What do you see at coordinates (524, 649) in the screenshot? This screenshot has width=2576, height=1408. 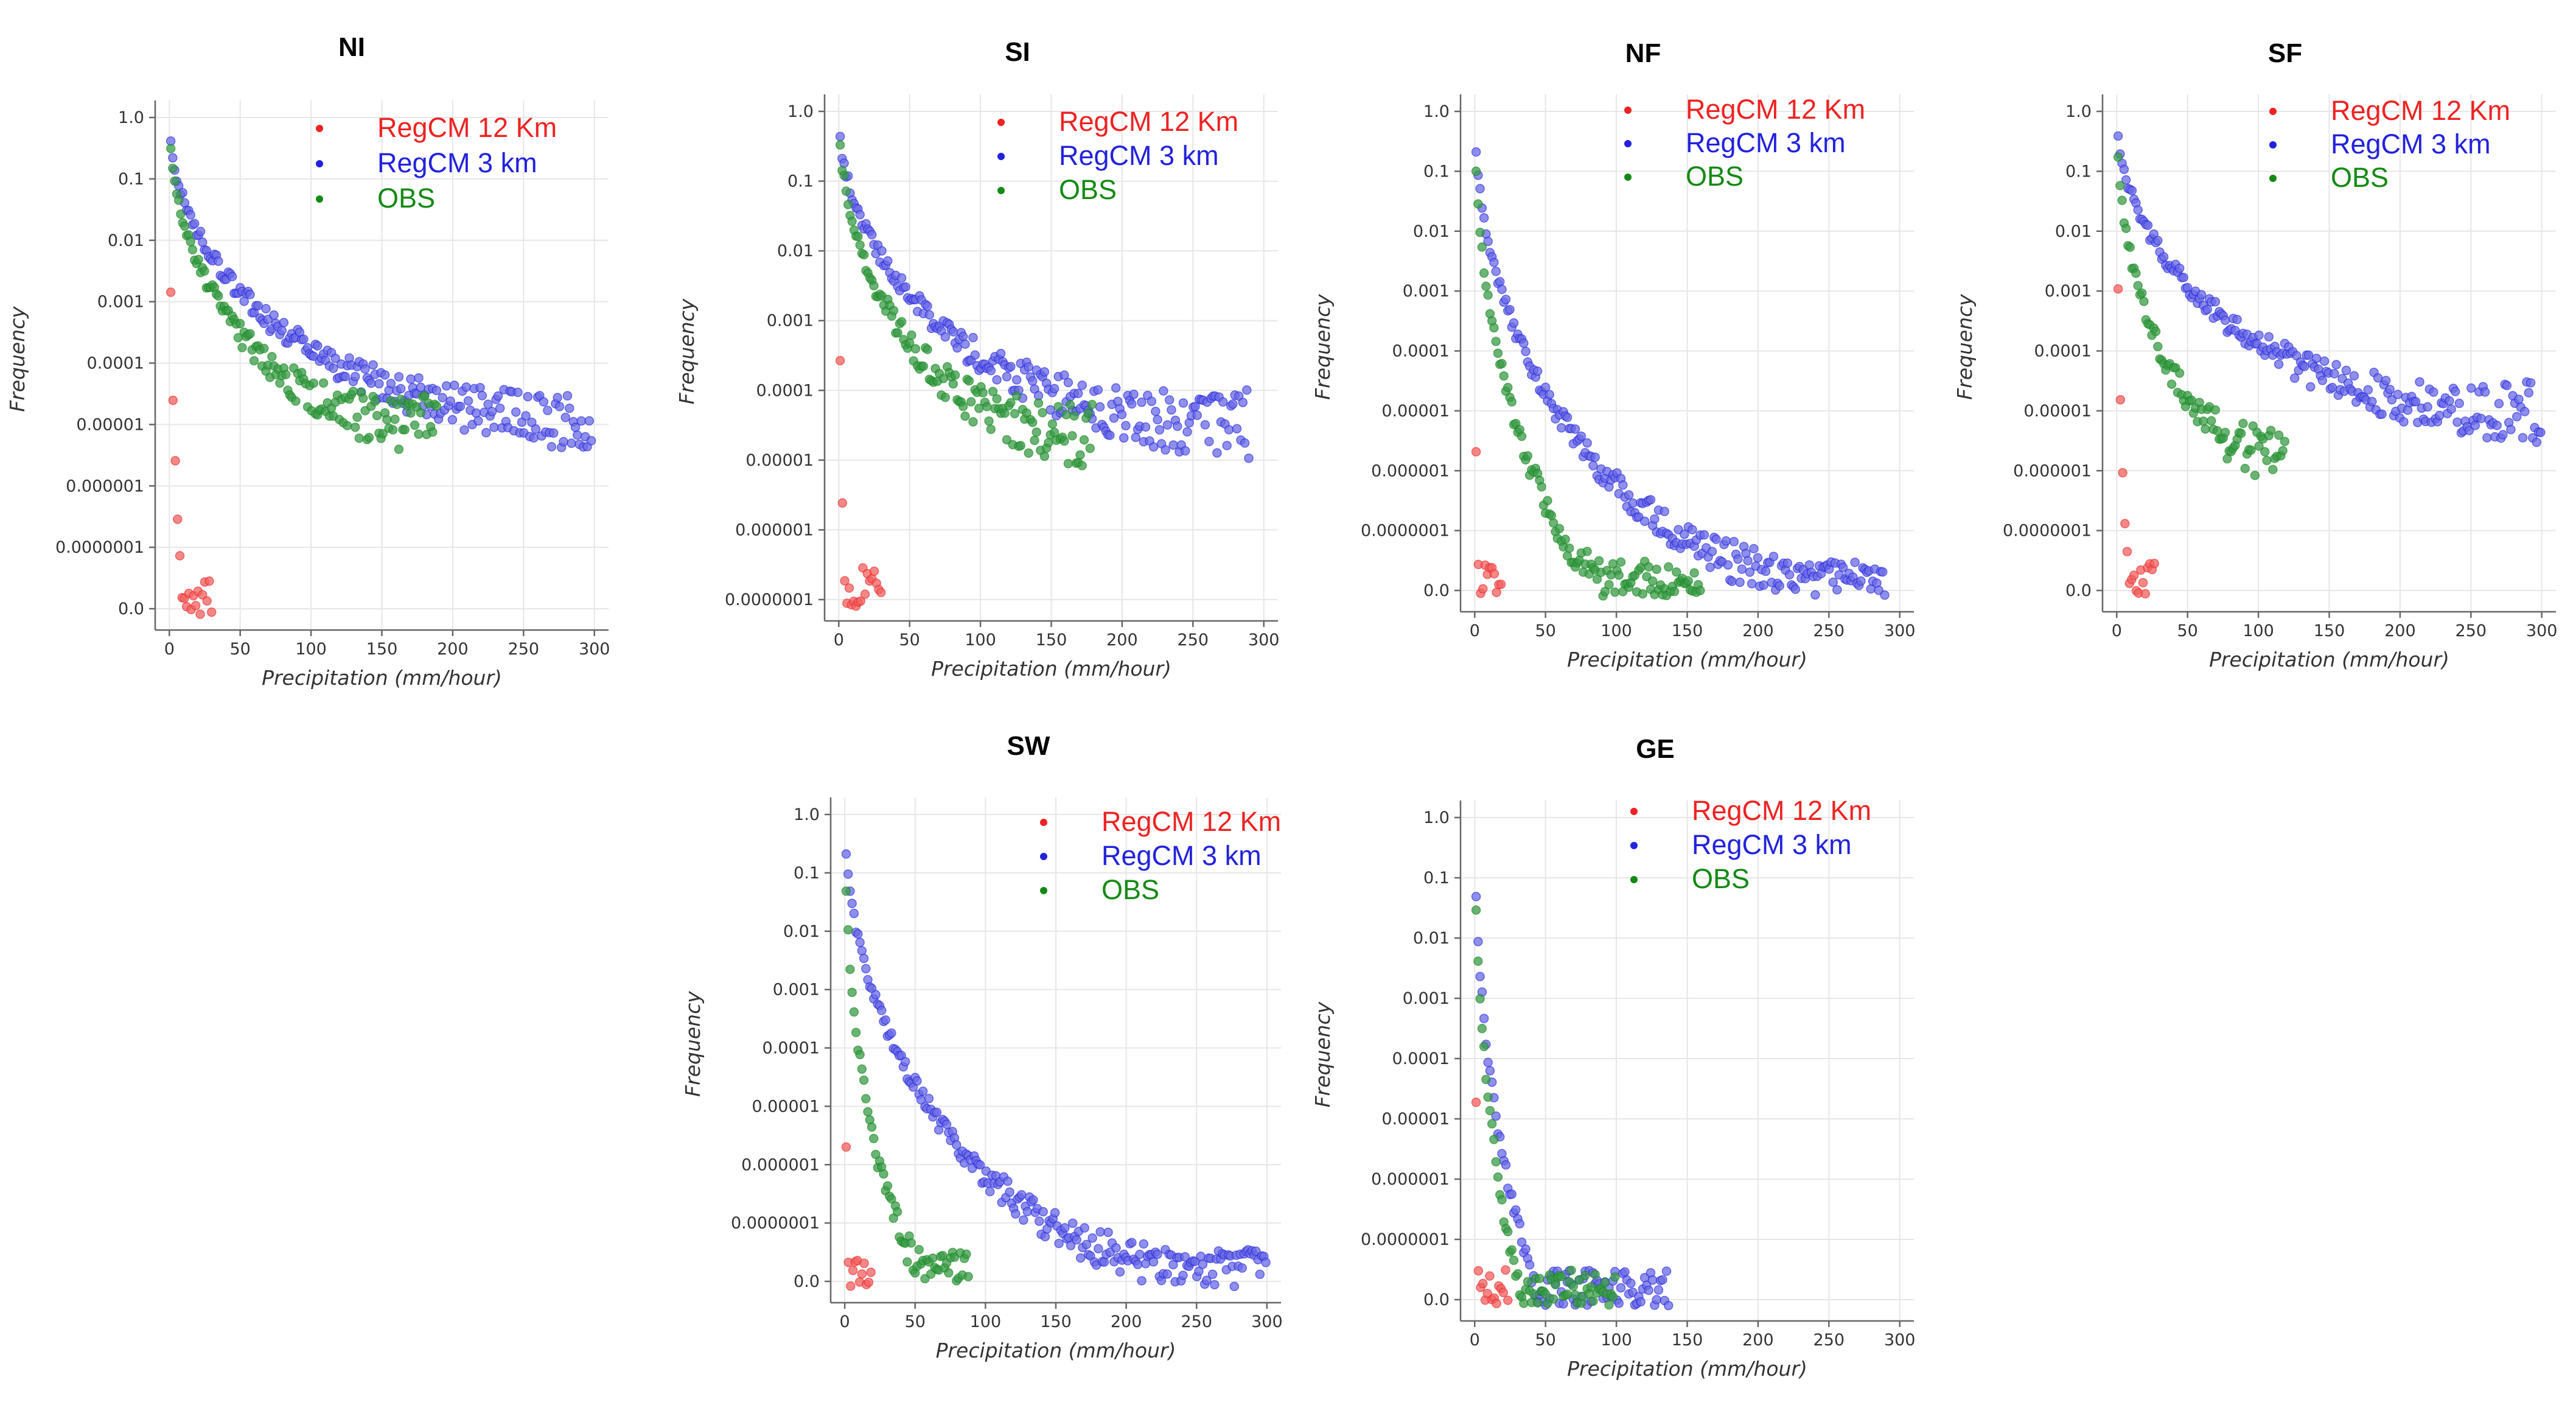 I see `x-tick-label: 250` at bounding box center [524, 649].